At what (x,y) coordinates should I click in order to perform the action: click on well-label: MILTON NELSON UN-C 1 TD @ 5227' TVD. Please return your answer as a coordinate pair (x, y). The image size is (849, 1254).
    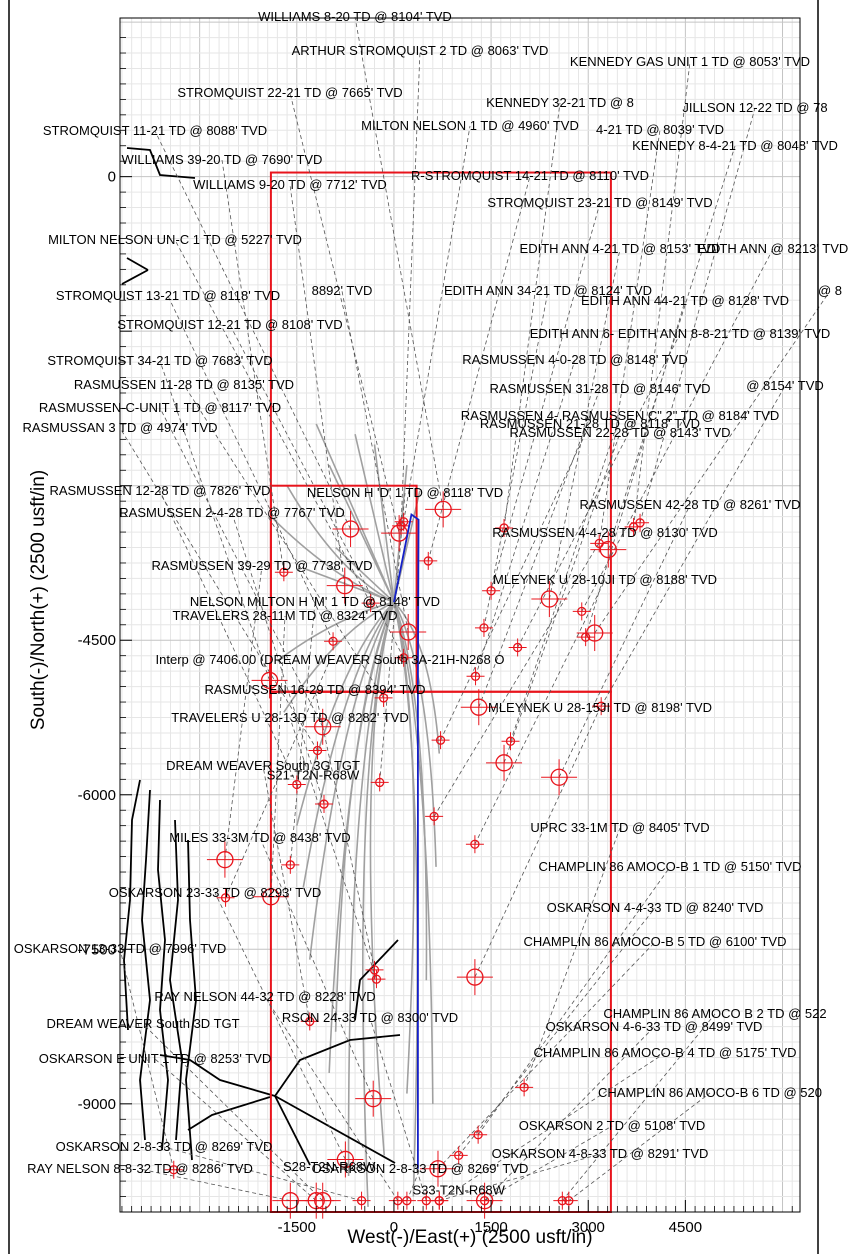
    Looking at the image, I should click on (175, 239).